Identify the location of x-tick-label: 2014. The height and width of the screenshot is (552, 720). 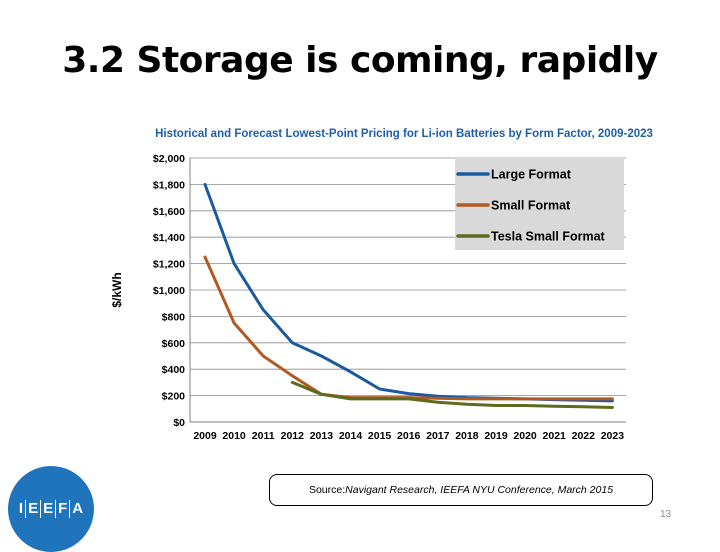
(351, 436).